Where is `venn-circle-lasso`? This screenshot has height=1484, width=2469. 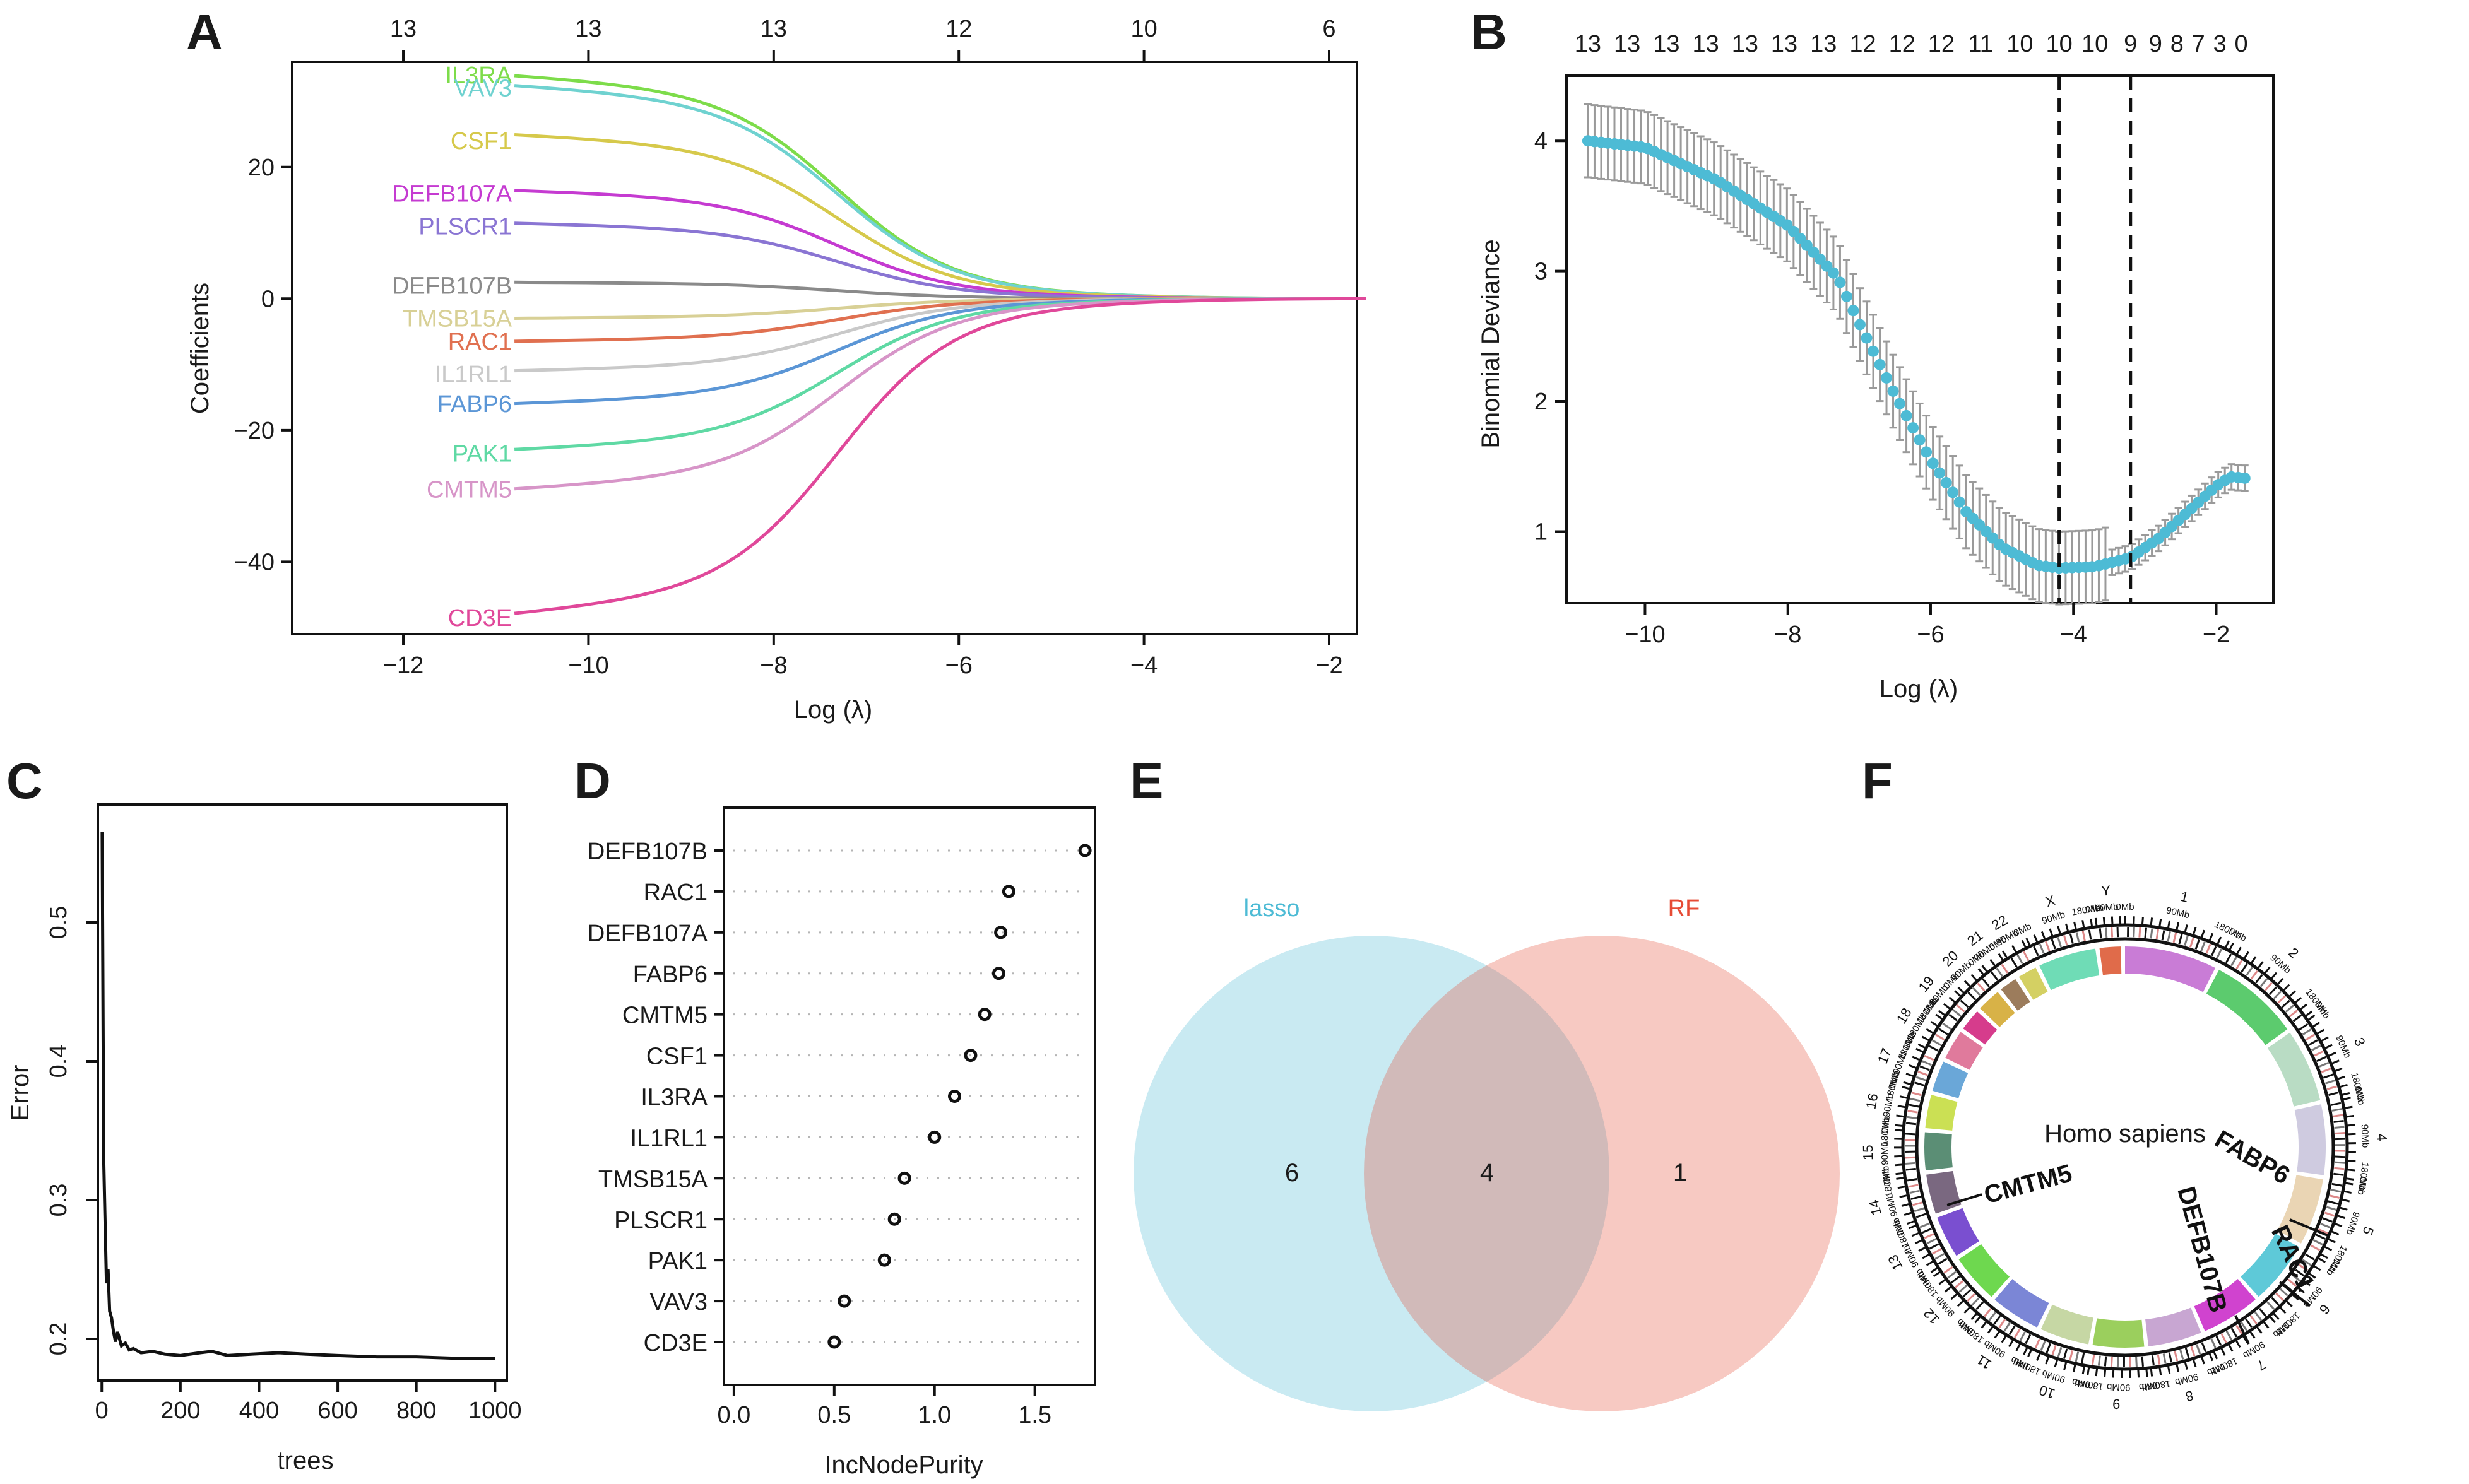 venn-circle-lasso is located at coordinates (1371, 1173).